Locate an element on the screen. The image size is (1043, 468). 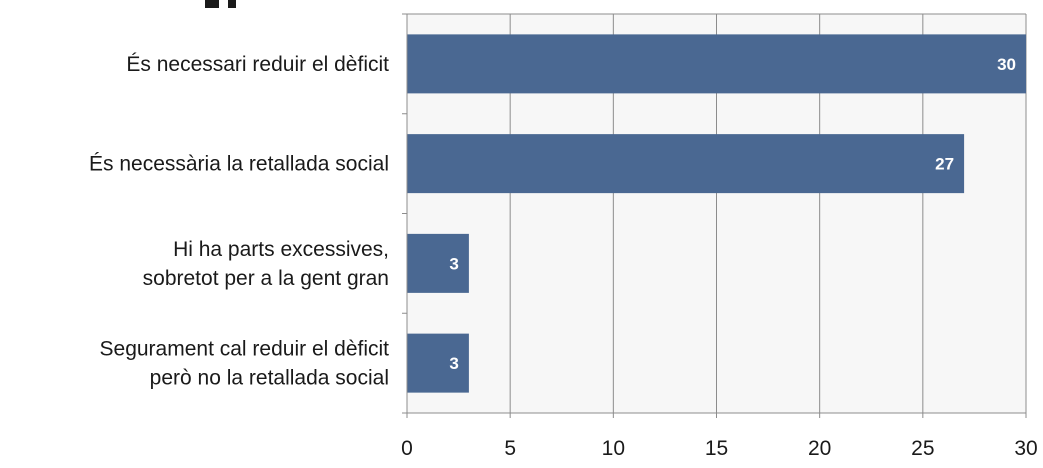
x-tick-label-10: 10 is located at coordinates (613, 448).